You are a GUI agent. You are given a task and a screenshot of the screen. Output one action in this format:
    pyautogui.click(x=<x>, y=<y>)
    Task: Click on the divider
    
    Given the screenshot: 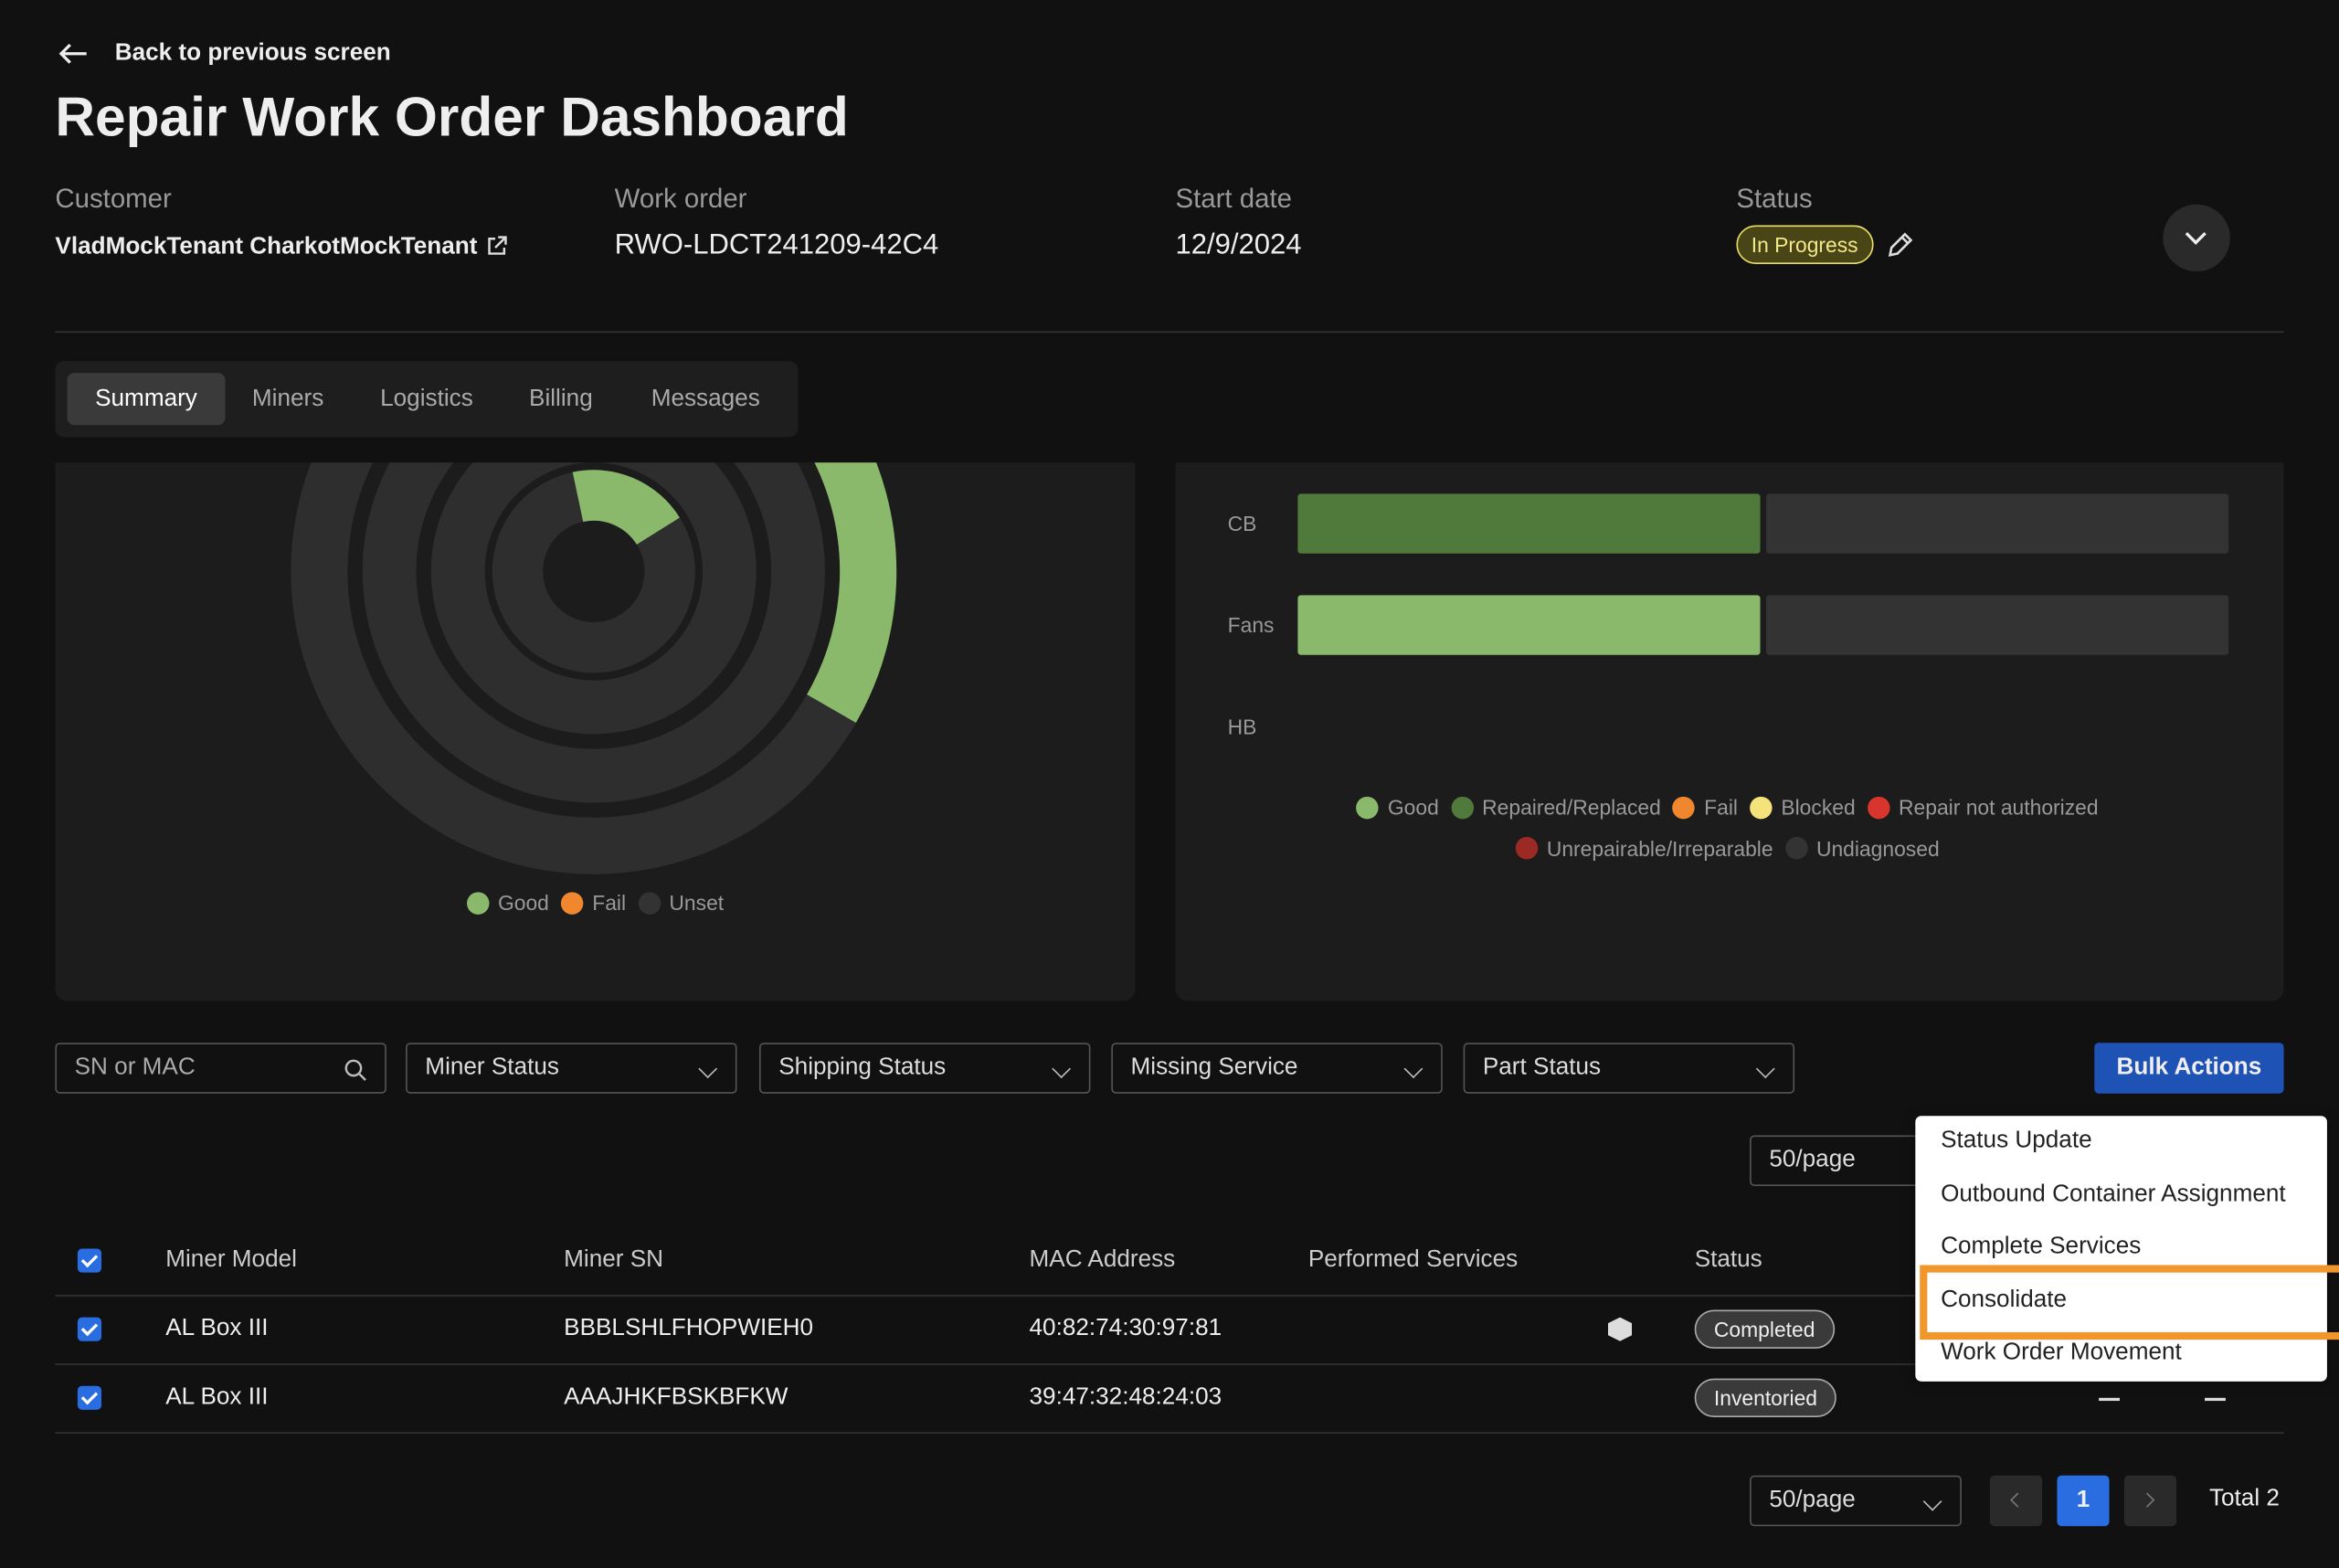 What is the action you would take?
    pyautogui.click(x=1169, y=332)
    